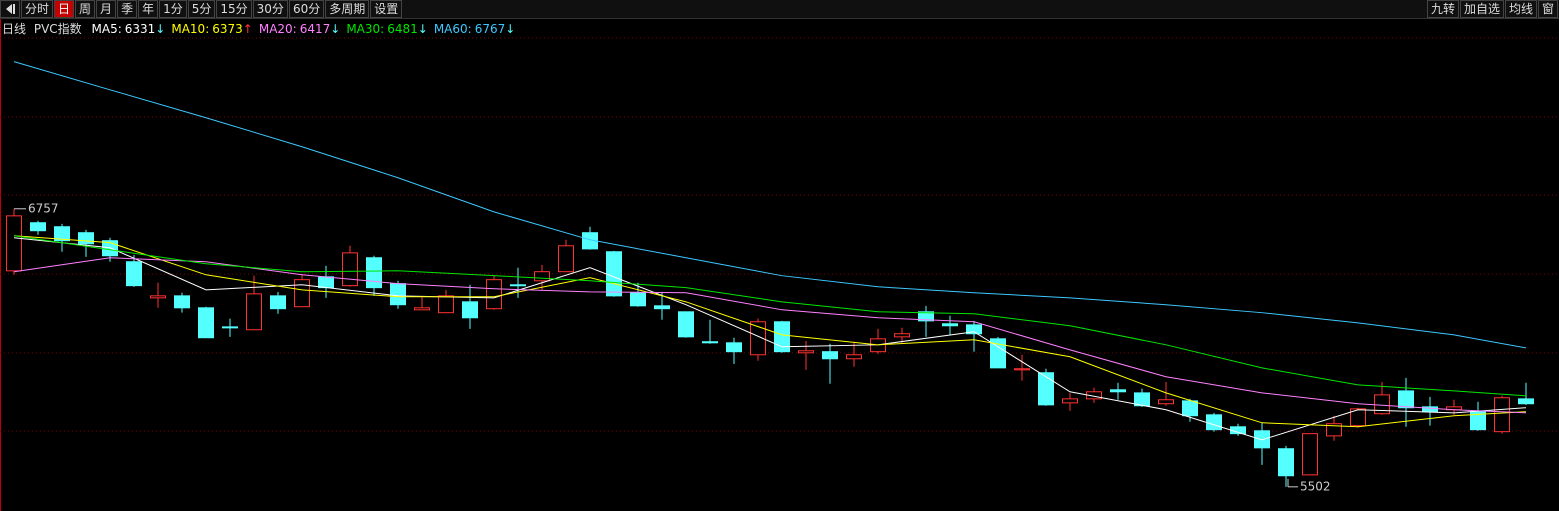 This screenshot has height=511, width=1559. Describe the element at coordinates (306, 9) in the screenshot. I see `toolbar-button: 60分` at that location.